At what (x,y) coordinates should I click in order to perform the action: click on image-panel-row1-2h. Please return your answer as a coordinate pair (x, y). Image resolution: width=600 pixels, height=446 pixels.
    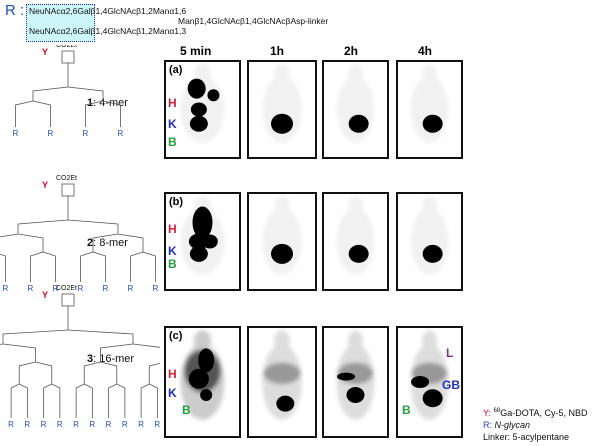
    Looking at the image, I should click on (355, 109).